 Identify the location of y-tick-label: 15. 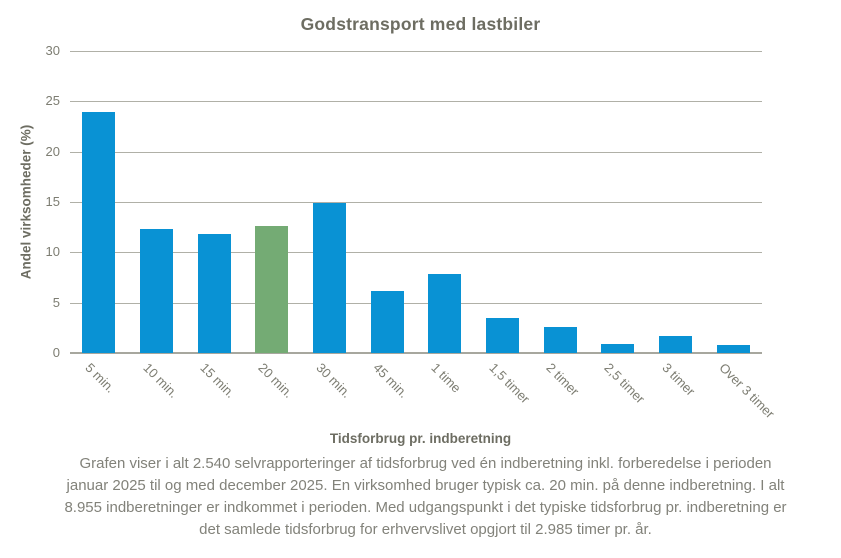
(52, 201).